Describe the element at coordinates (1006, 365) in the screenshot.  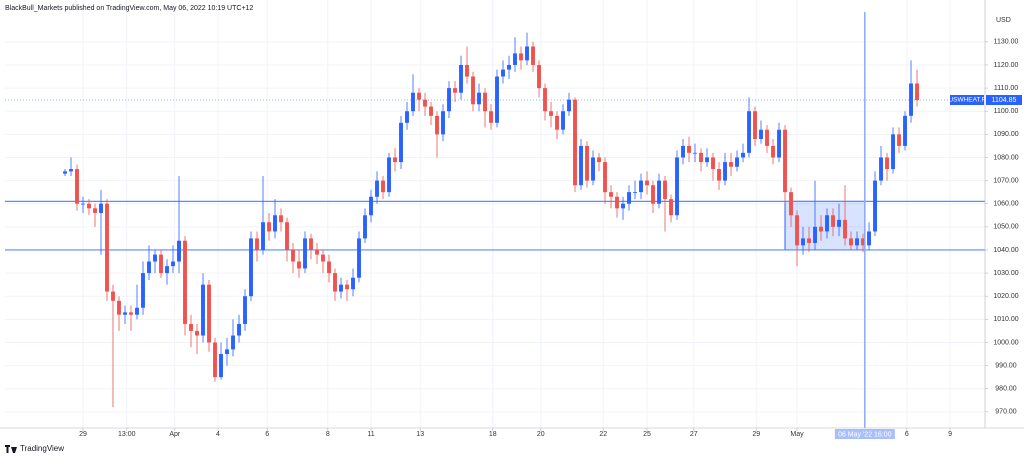
I see `y-tick-label: 990.00` at that location.